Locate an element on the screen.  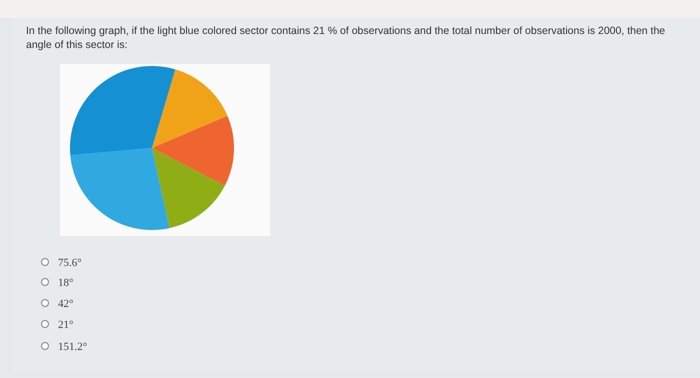
text: In the following graph, if the light blue colored sector contains 21 % of observations and the total number of observations is 2000, then the angle of this sector is: is located at coordinates (346, 38).